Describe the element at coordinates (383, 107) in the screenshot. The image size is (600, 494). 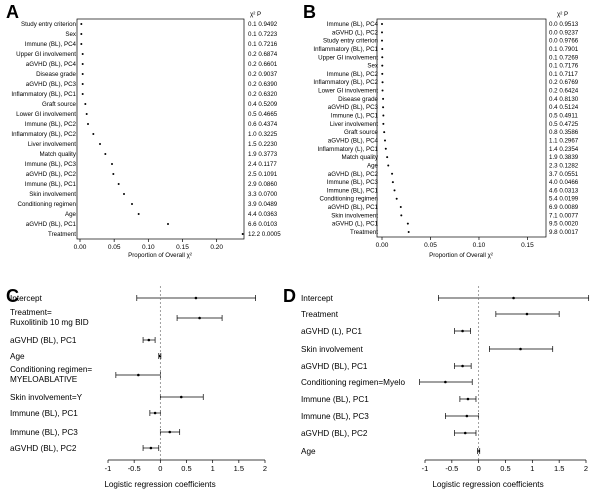
I see `panel-b-row-10-point` at that location.